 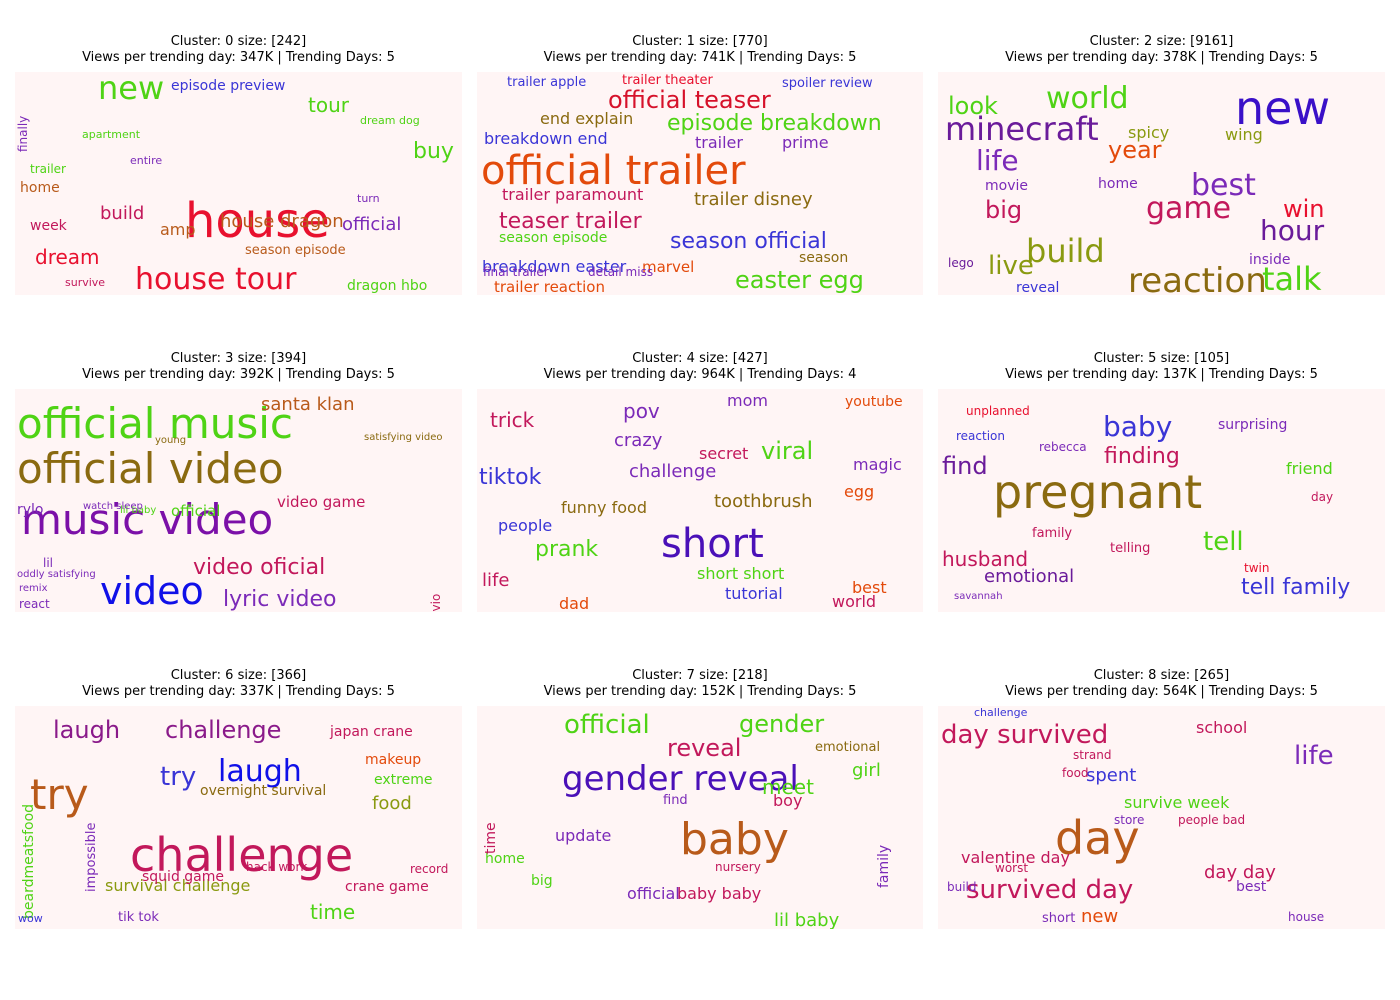 I want to click on wordcloud-word: twin, so click(x=1256, y=568).